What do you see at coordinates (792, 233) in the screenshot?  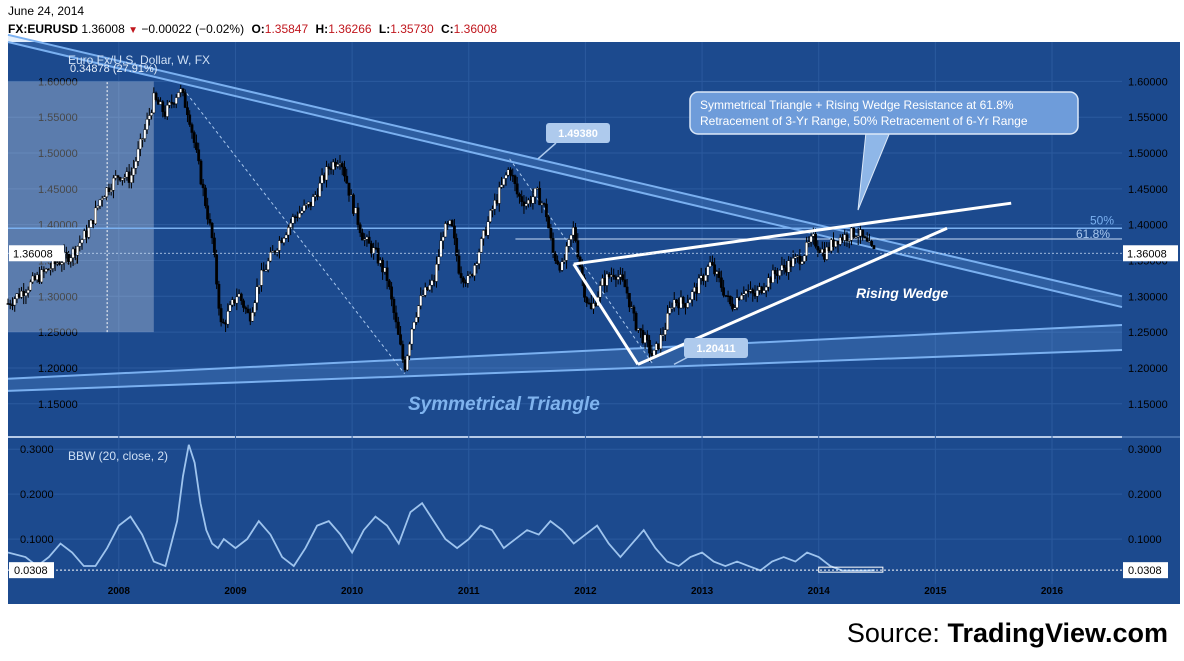 I see `wedge-upper-line` at bounding box center [792, 233].